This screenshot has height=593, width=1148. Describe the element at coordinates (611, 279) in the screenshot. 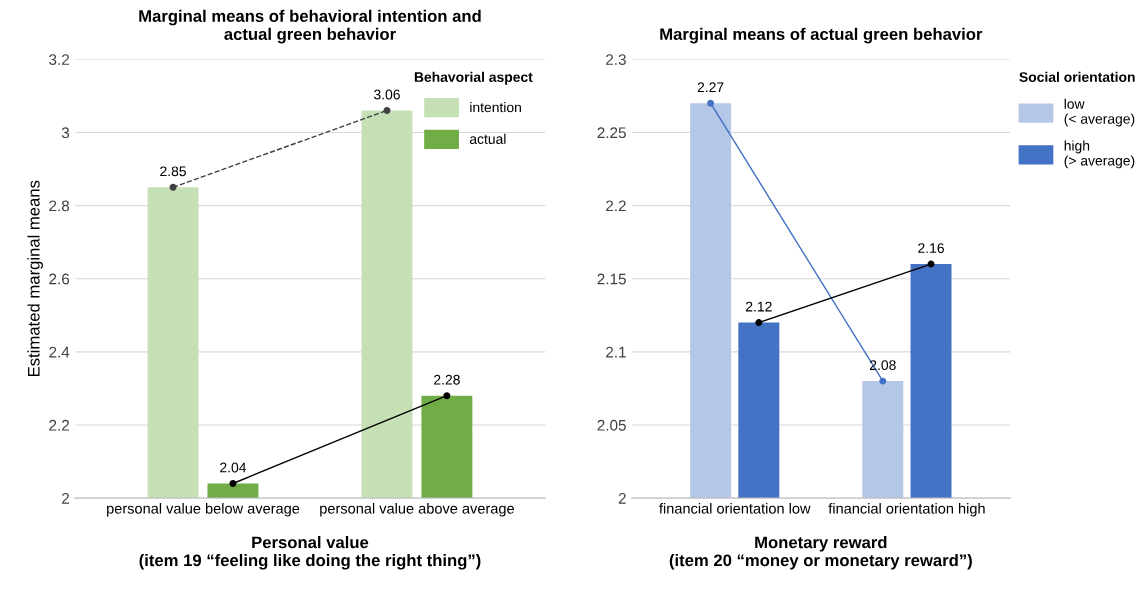

I see `y-tick-label: 2.15` at that location.